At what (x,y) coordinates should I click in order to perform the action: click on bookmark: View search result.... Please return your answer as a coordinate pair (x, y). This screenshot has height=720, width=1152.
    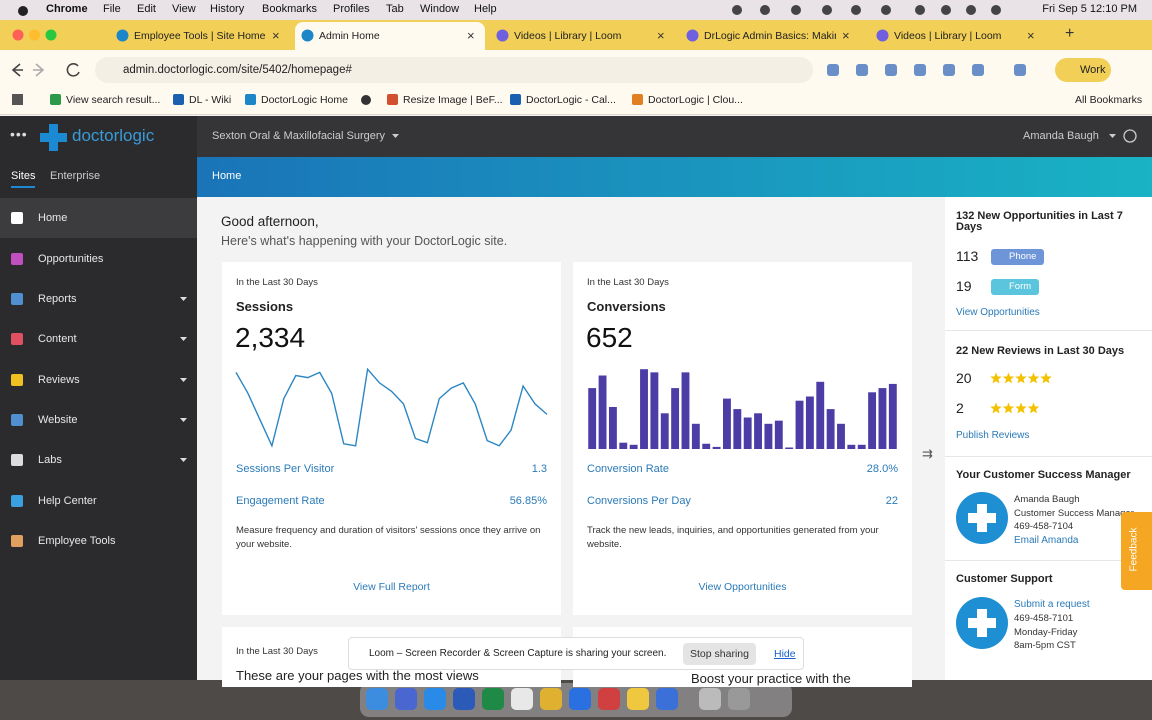
    Looking at the image, I should click on (113, 100).